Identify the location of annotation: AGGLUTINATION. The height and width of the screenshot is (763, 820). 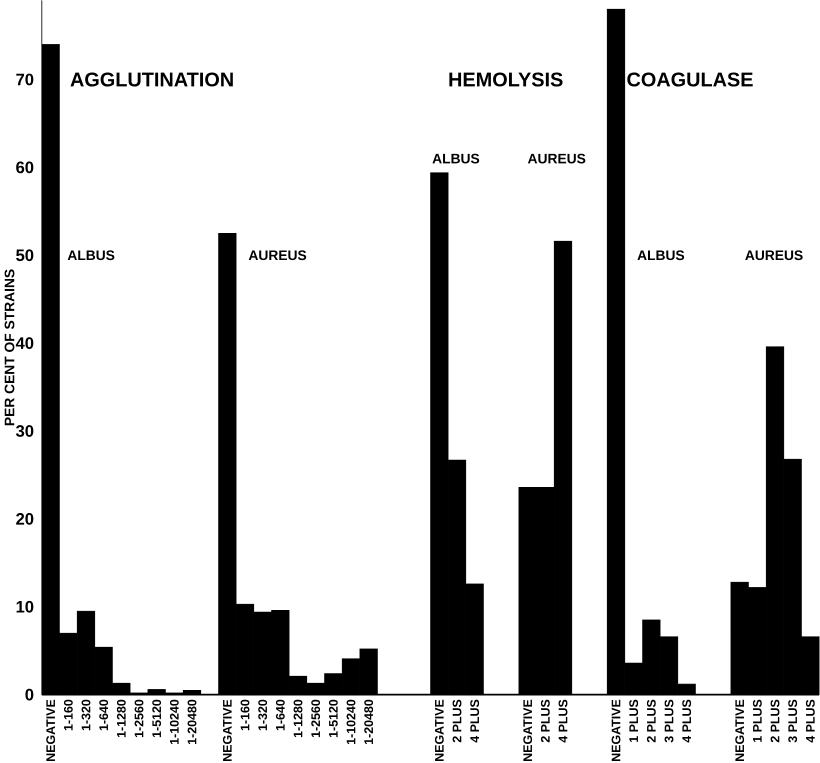
(151, 79).